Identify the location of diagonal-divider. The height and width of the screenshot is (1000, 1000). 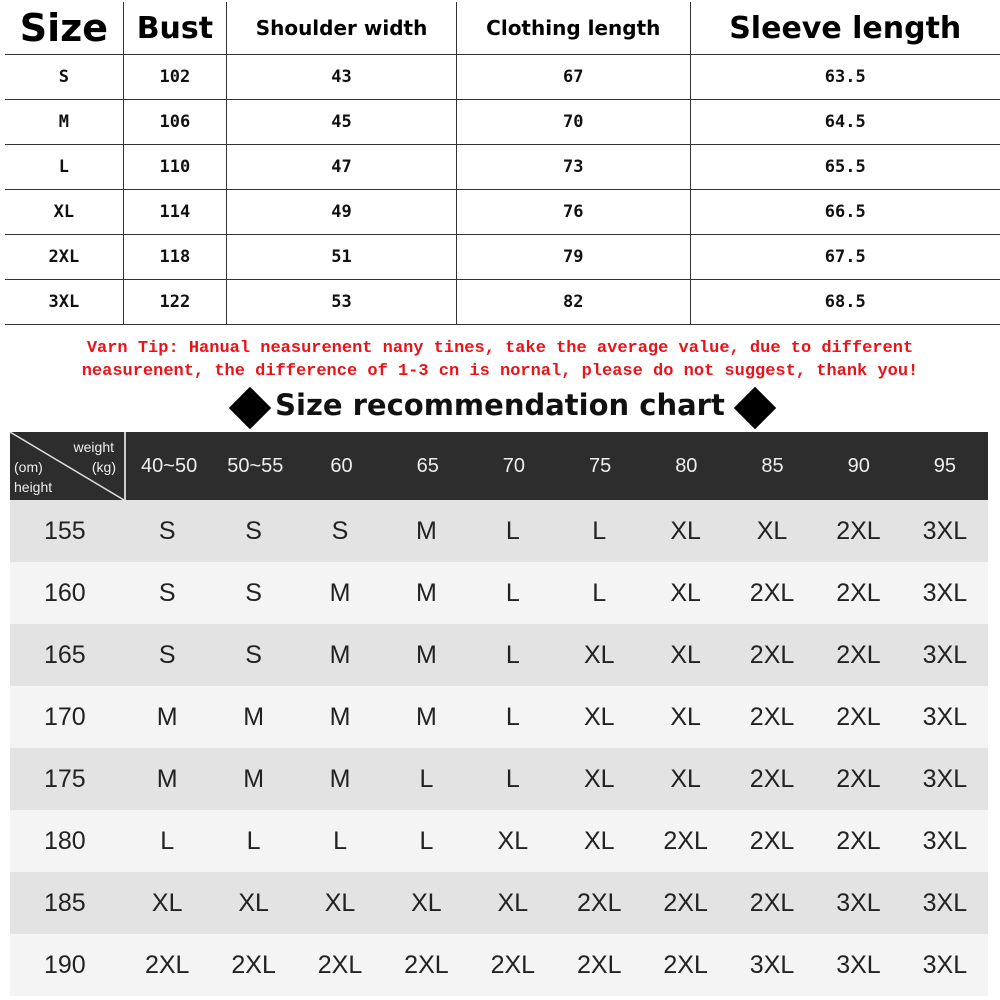
(67, 466).